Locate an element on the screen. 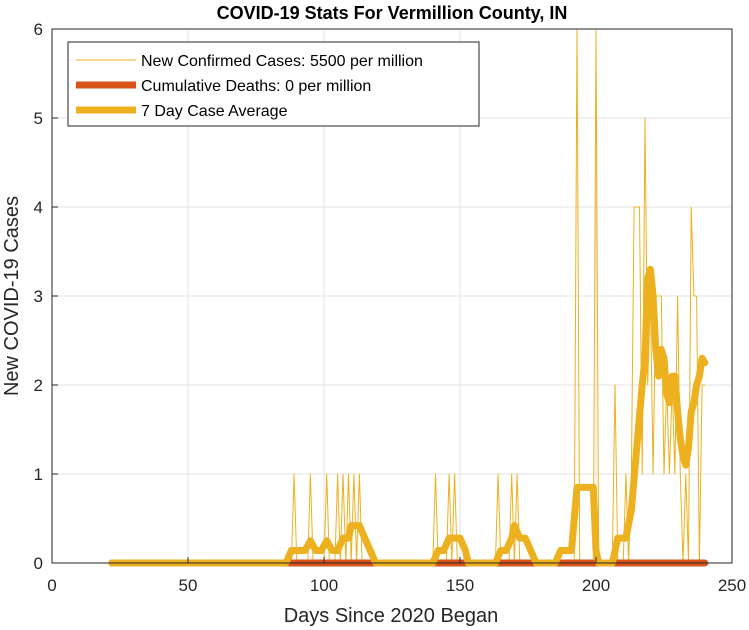  y-tick-label: 4 is located at coordinates (38, 207).